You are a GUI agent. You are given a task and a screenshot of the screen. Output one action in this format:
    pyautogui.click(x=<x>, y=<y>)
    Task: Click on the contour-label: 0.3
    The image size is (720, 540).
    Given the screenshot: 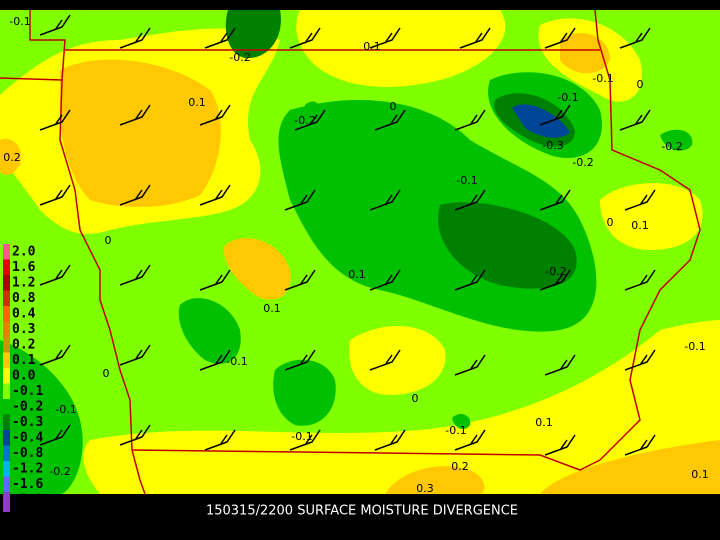 What is the action you would take?
    pyautogui.click(x=425, y=488)
    